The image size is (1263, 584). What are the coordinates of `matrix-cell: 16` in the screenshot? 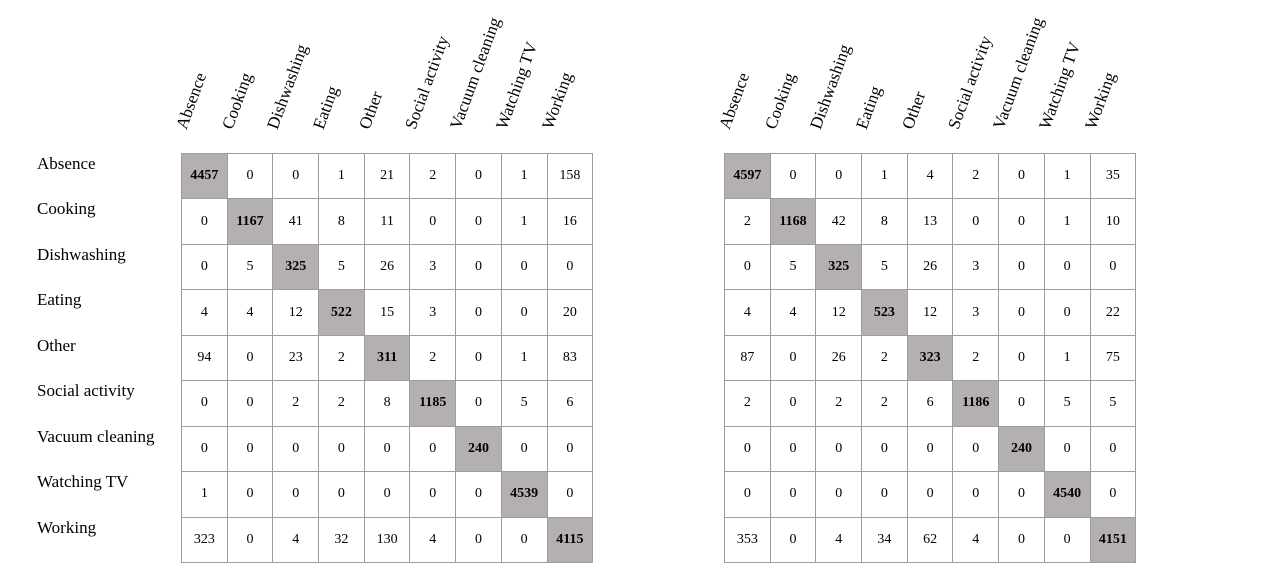 It's located at (570, 222).